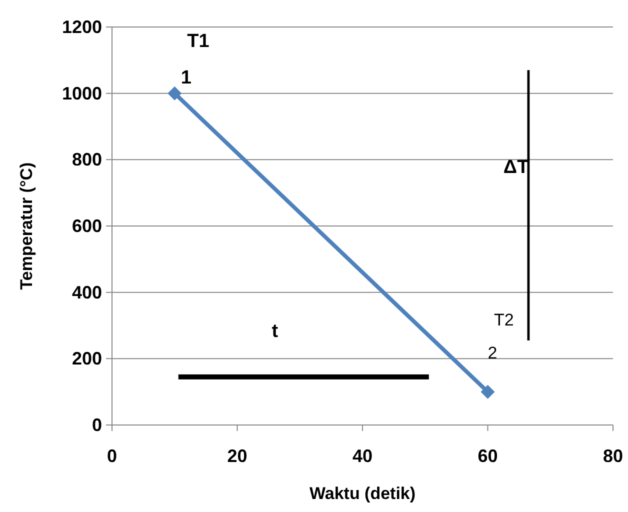  I want to click on y-tick-label: 400, so click(87, 292).